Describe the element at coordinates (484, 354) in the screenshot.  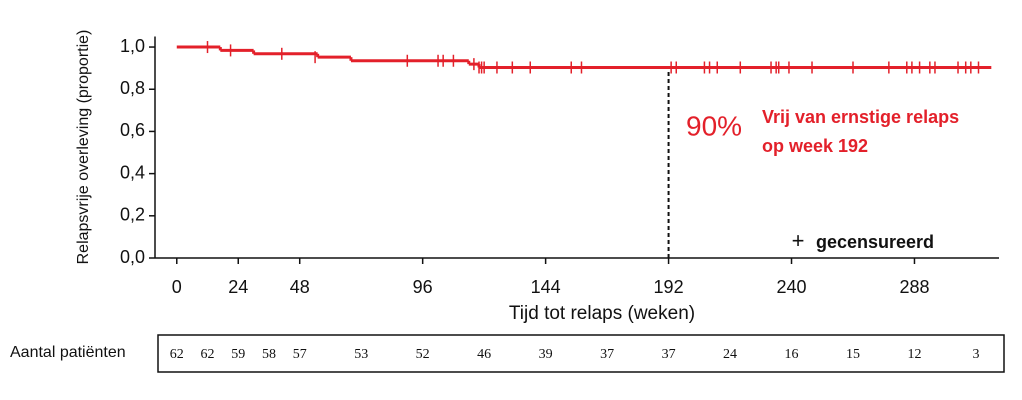
I see `at-risk-count: 46` at that location.